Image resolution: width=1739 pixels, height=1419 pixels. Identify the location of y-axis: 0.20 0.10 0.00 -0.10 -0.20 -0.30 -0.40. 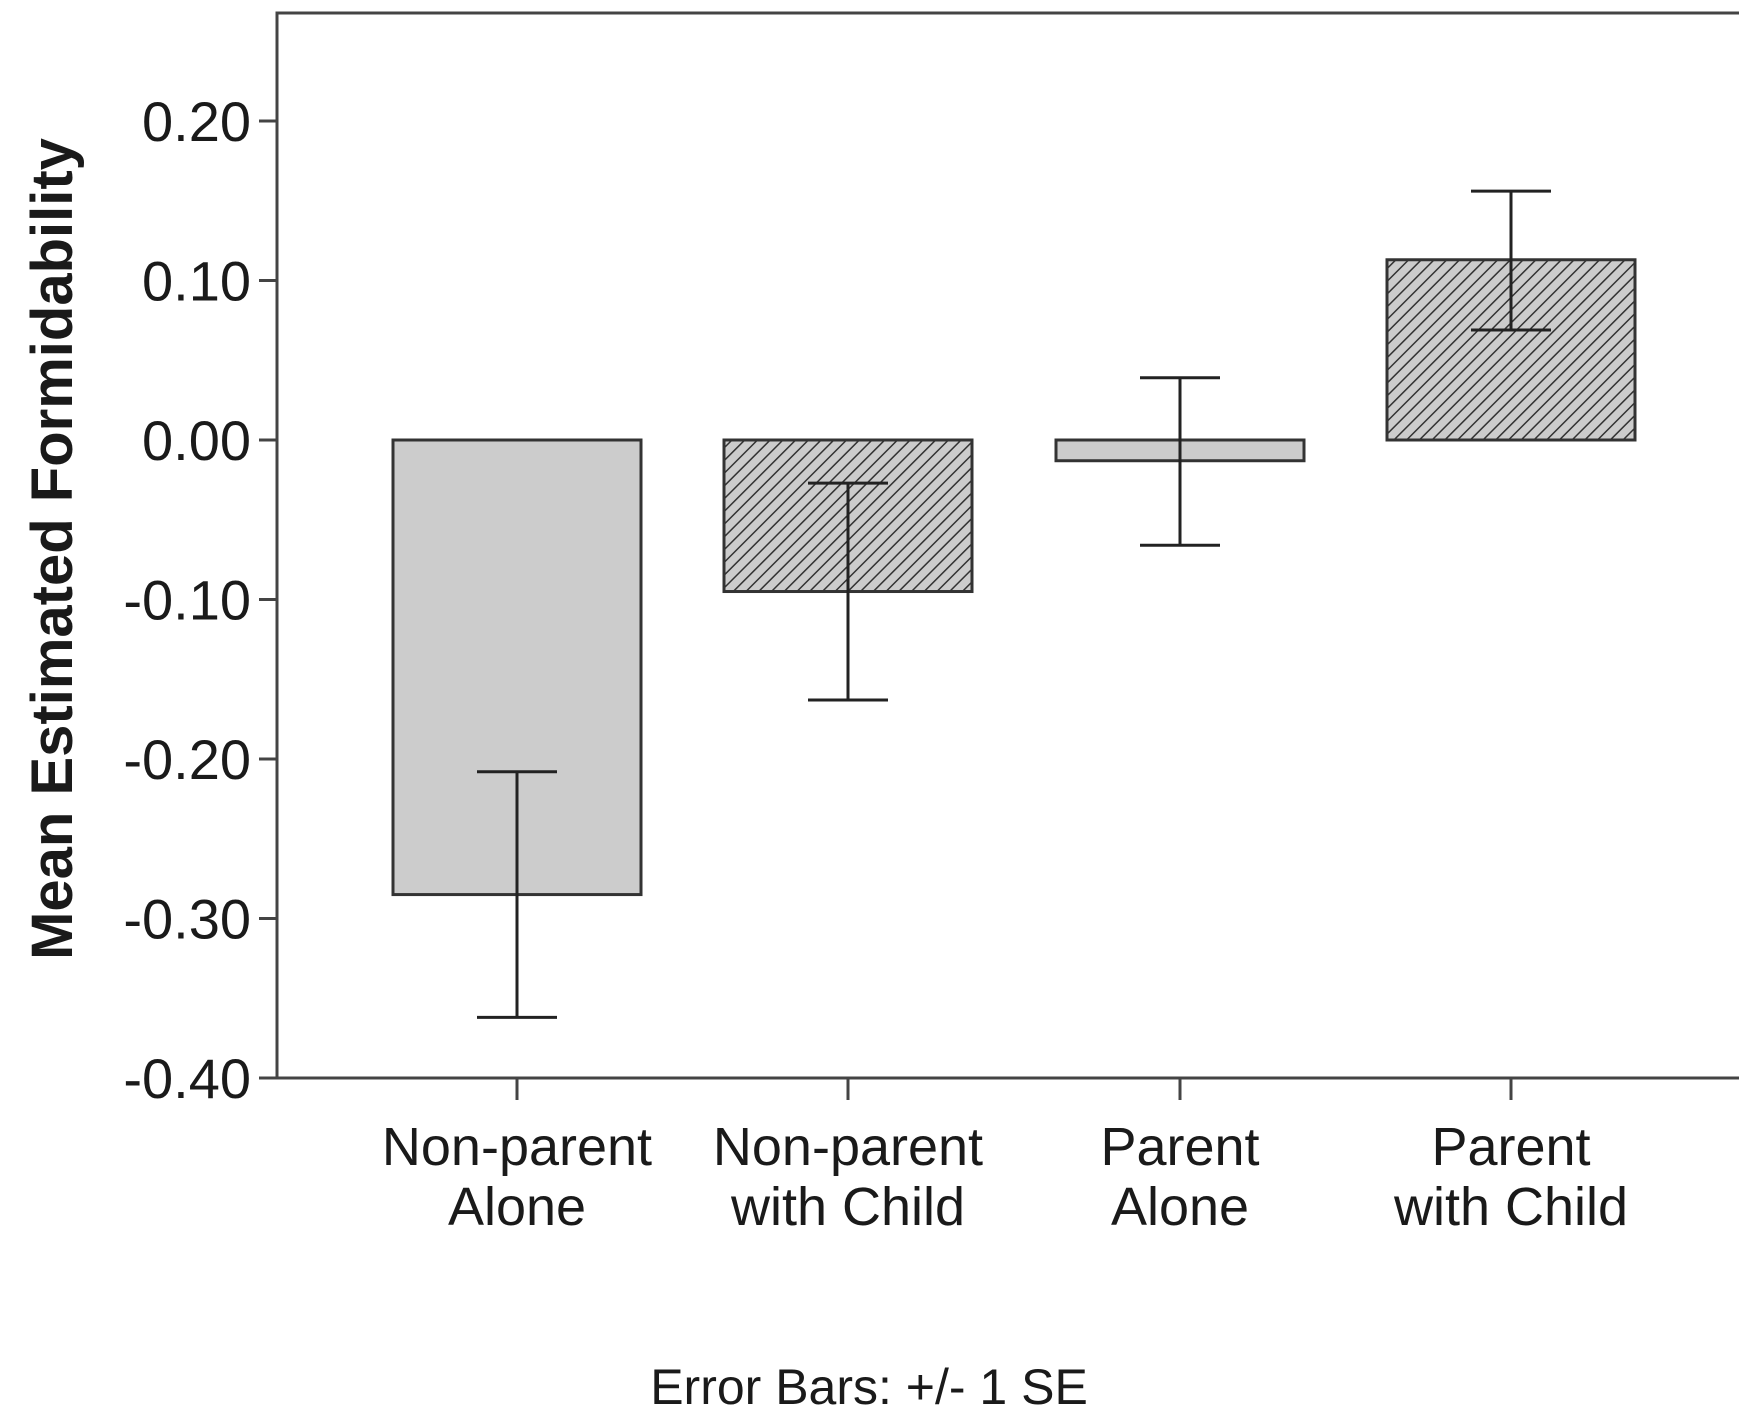
(200, 600).